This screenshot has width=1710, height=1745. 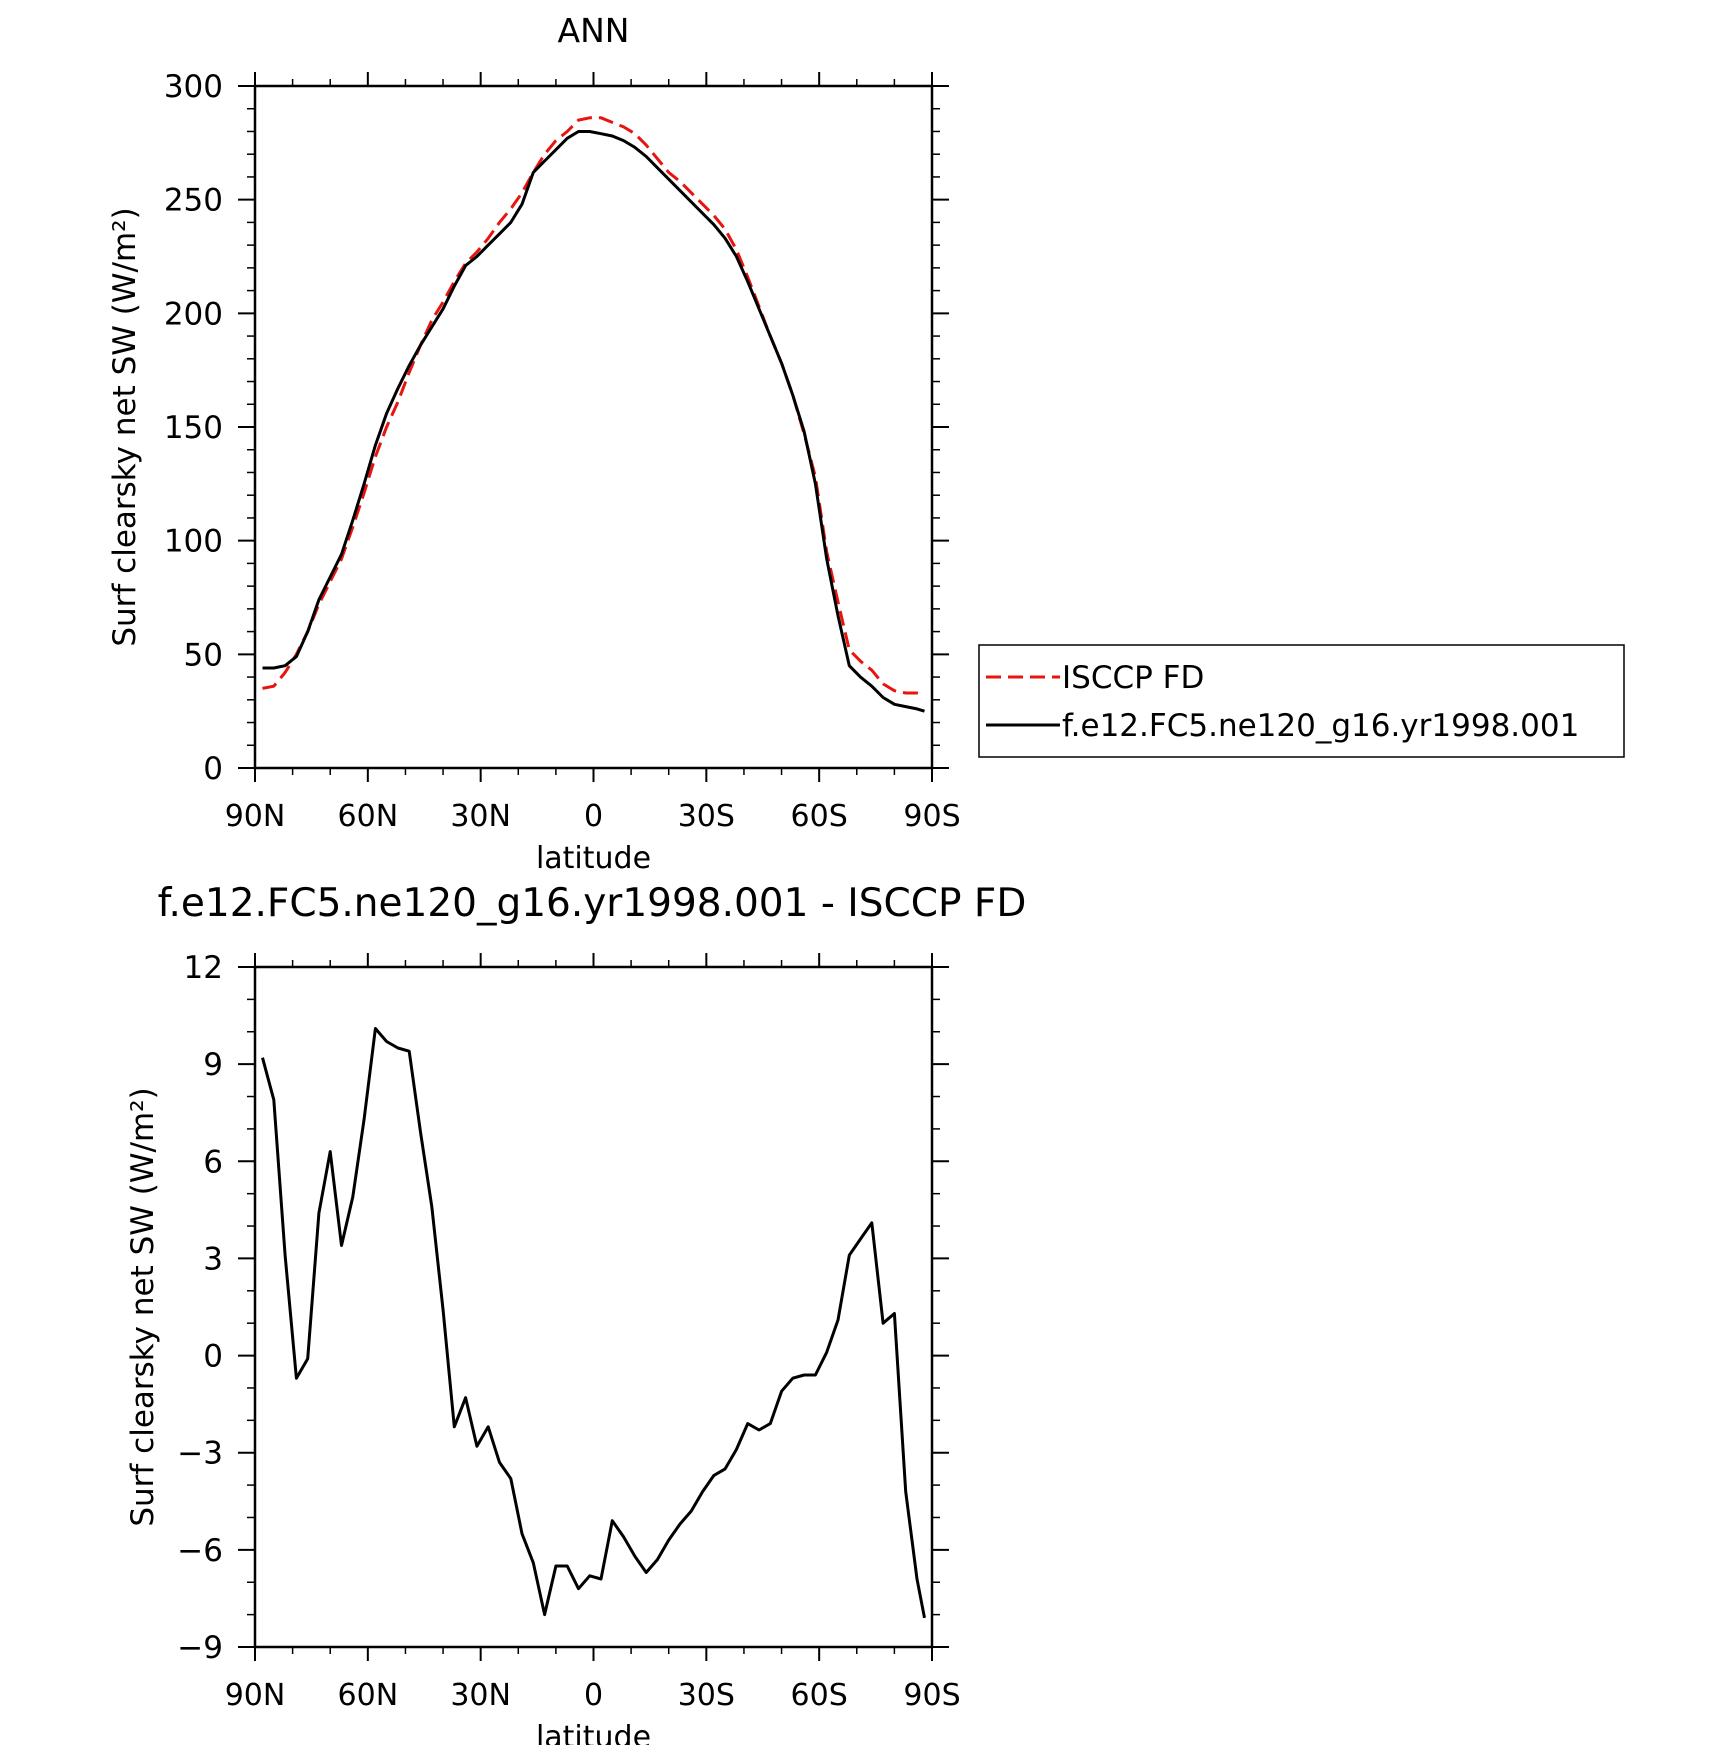 I want to click on y-tick-label: −6, so click(x=200, y=1551).